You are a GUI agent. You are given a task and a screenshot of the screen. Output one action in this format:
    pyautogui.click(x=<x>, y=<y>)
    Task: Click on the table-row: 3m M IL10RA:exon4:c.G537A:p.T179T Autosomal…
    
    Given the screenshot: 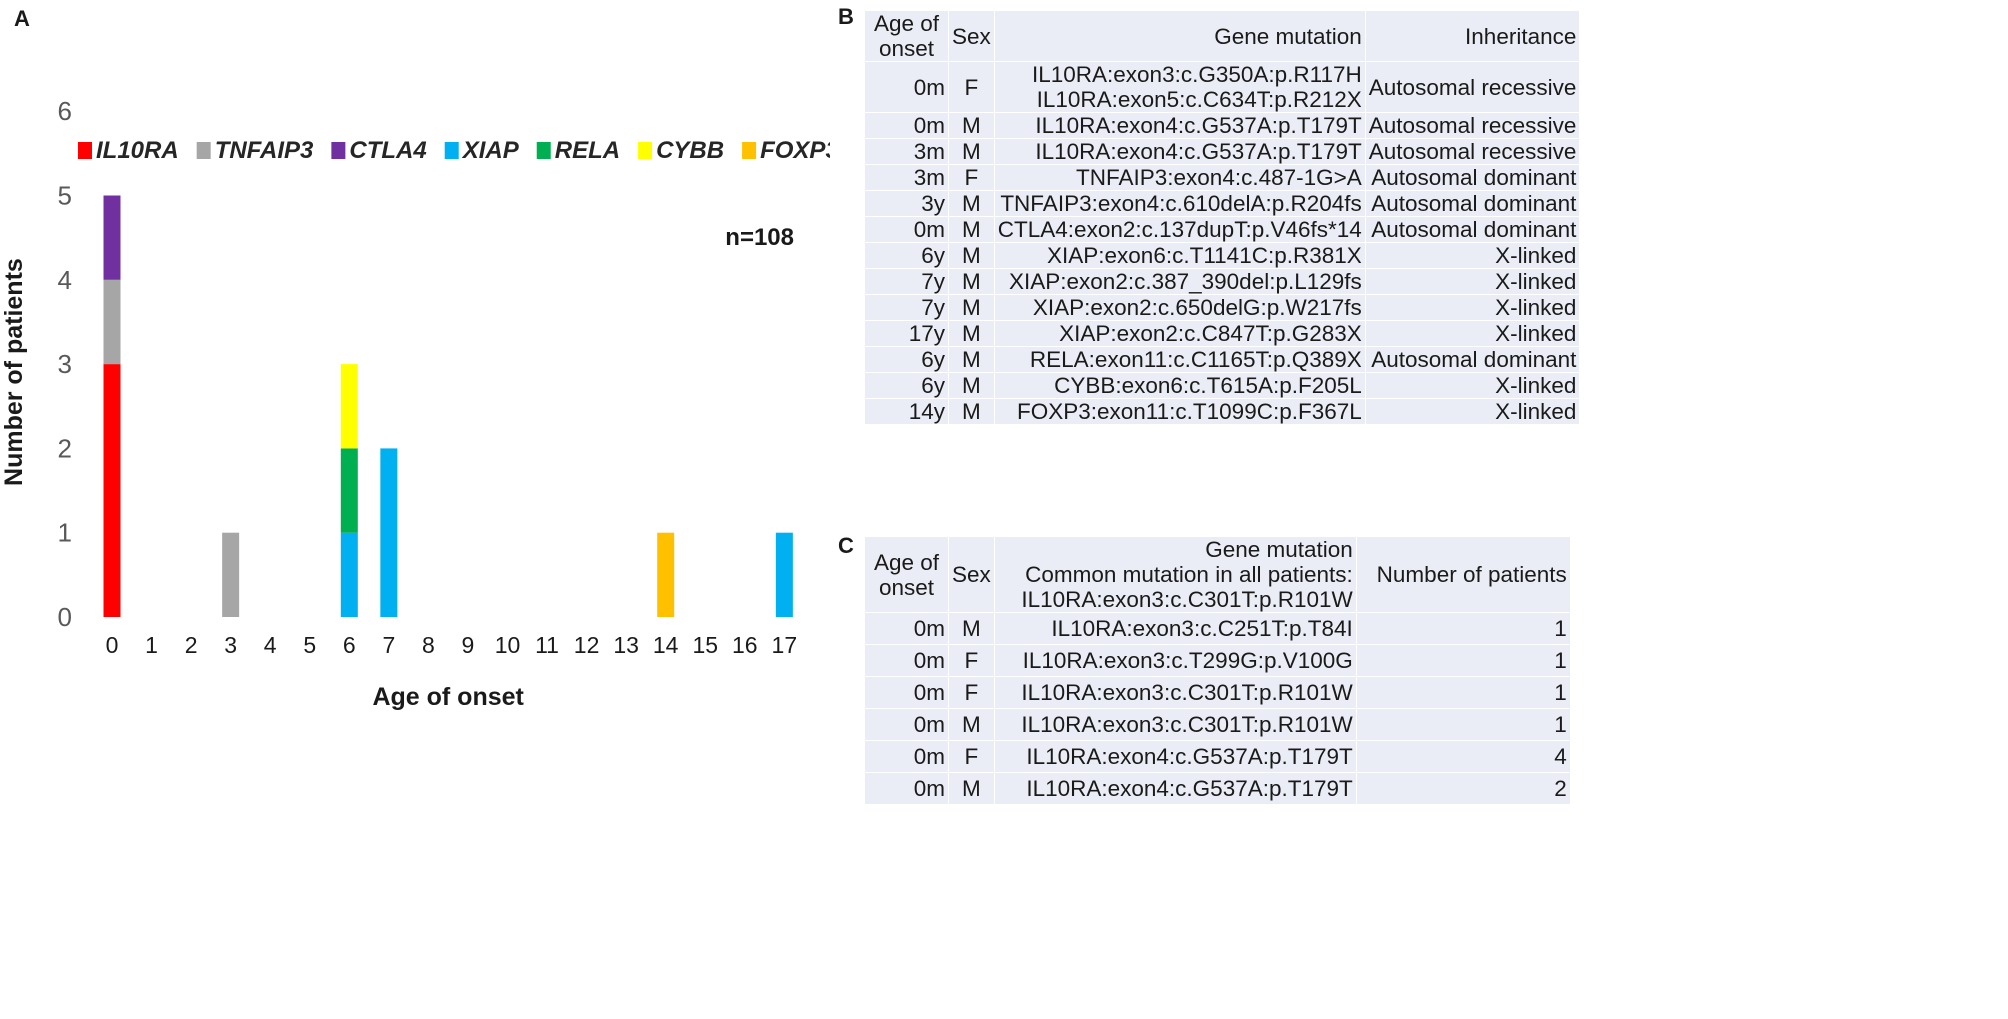 What is the action you would take?
    pyautogui.click(x=1222, y=151)
    